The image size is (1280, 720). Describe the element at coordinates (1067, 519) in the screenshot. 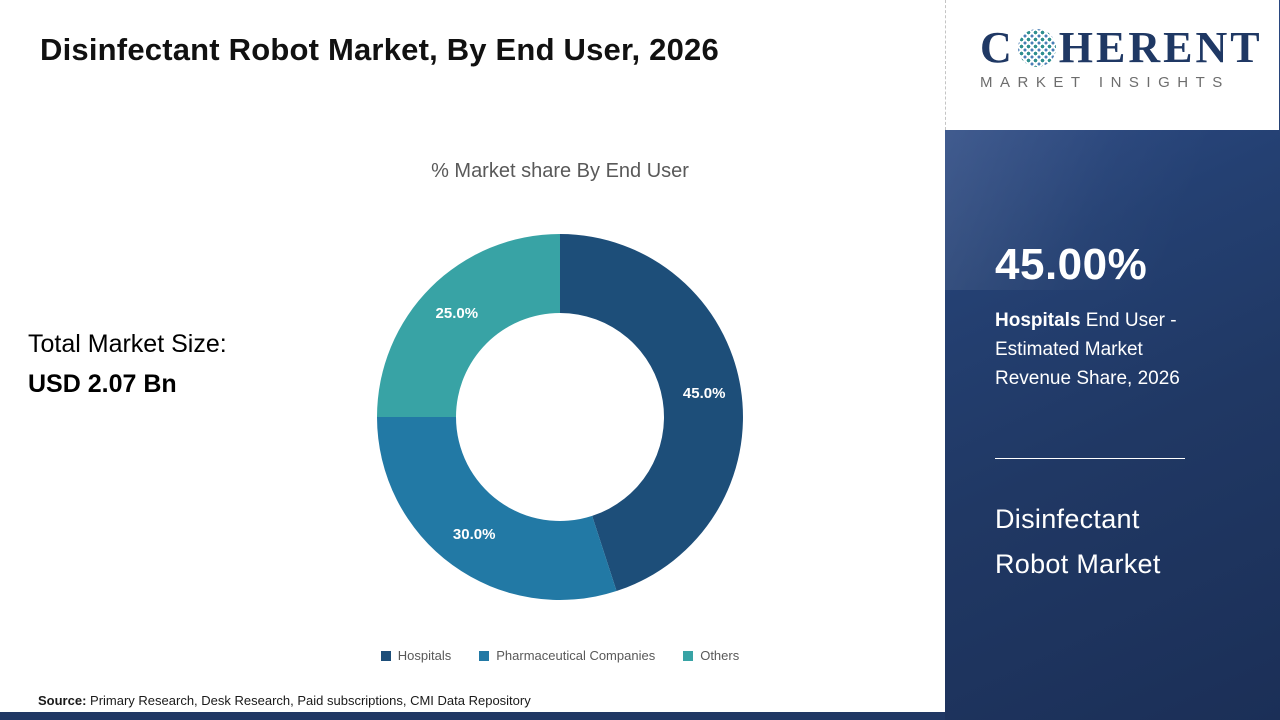

I see `report-market-name-line1: Disinfectant` at that location.